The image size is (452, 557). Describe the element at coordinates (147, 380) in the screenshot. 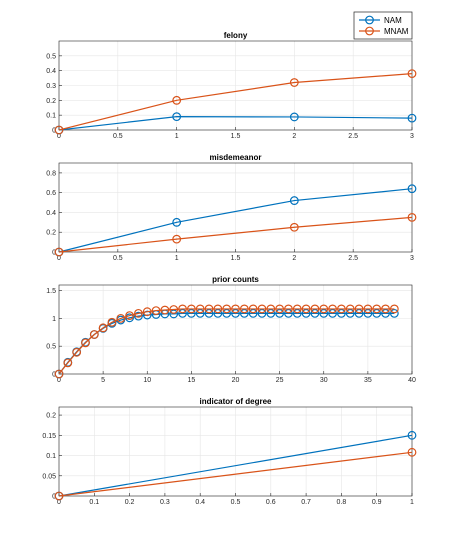

I see `x-tick-label: 10` at that location.